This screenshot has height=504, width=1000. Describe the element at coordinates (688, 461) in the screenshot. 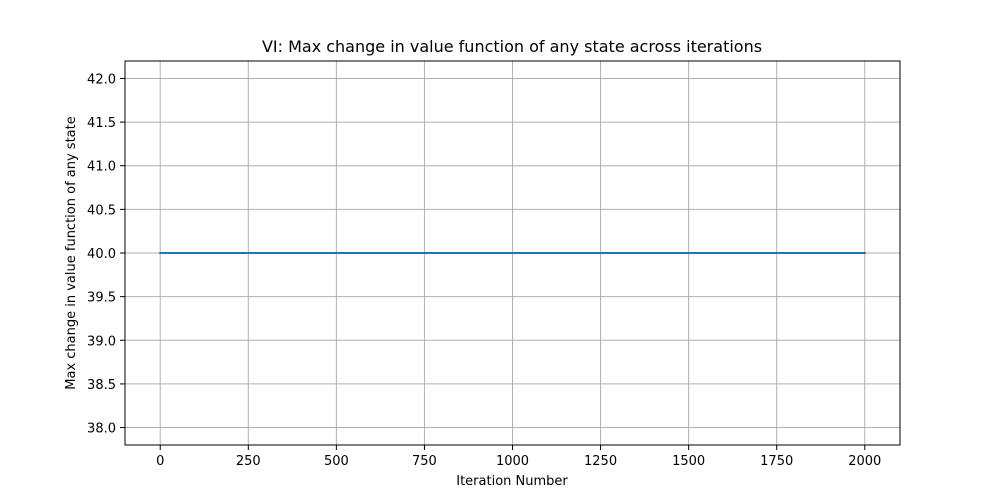

I see `x-tick-label: 1500` at that location.